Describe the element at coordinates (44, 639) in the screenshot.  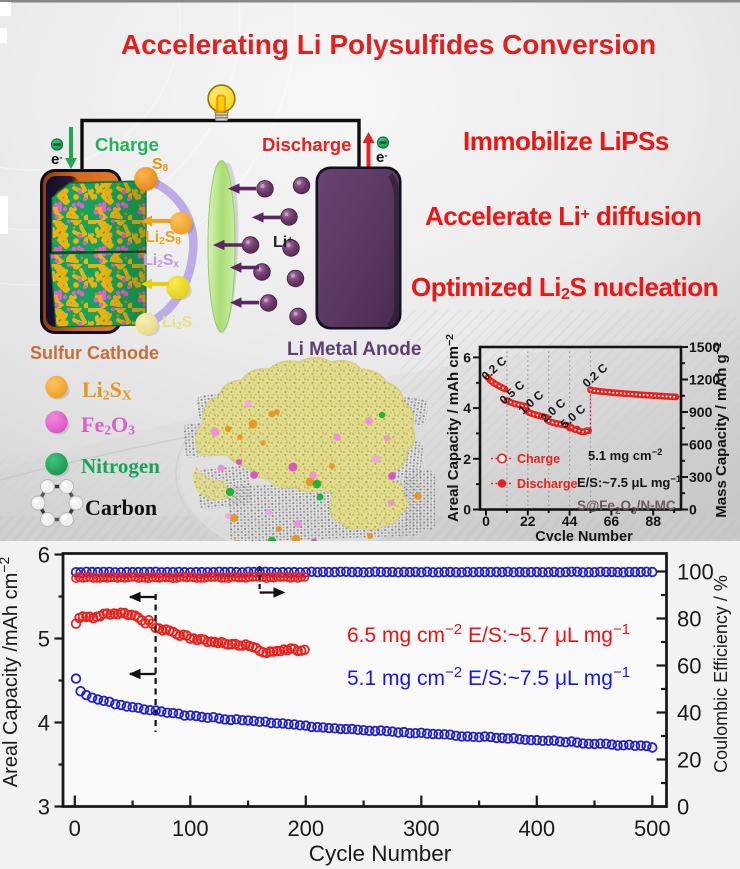
I see `svg-text: 5` at that location.